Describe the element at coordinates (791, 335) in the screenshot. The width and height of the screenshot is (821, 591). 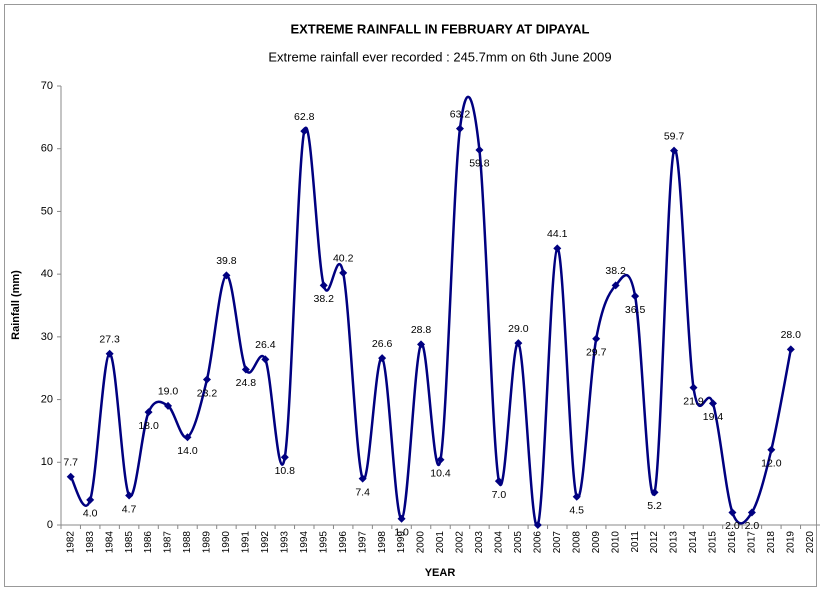
I see `data-label: 28.0` at that location.